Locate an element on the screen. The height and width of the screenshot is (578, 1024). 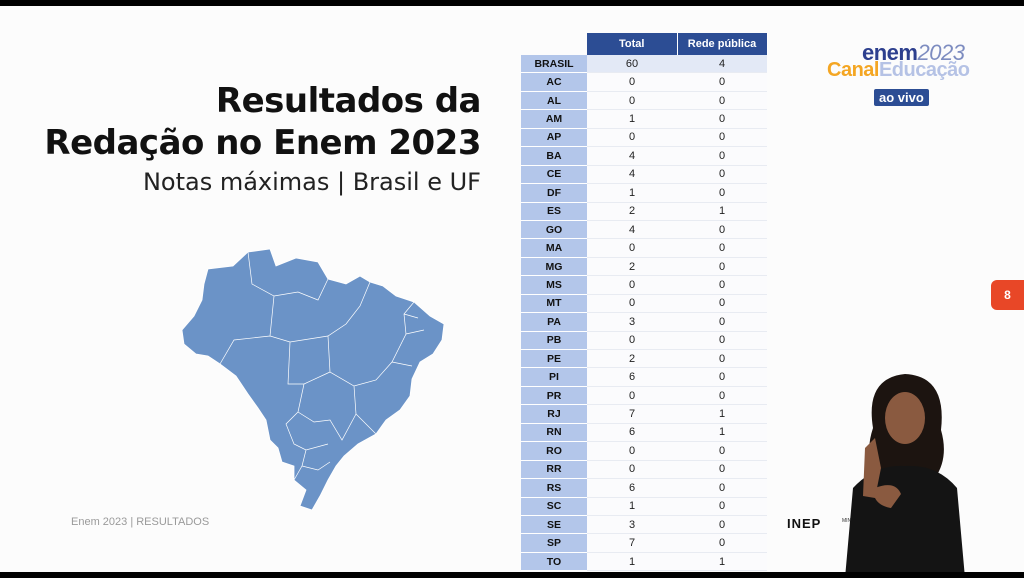
row-uf-label: RN is located at coordinates (554, 433).